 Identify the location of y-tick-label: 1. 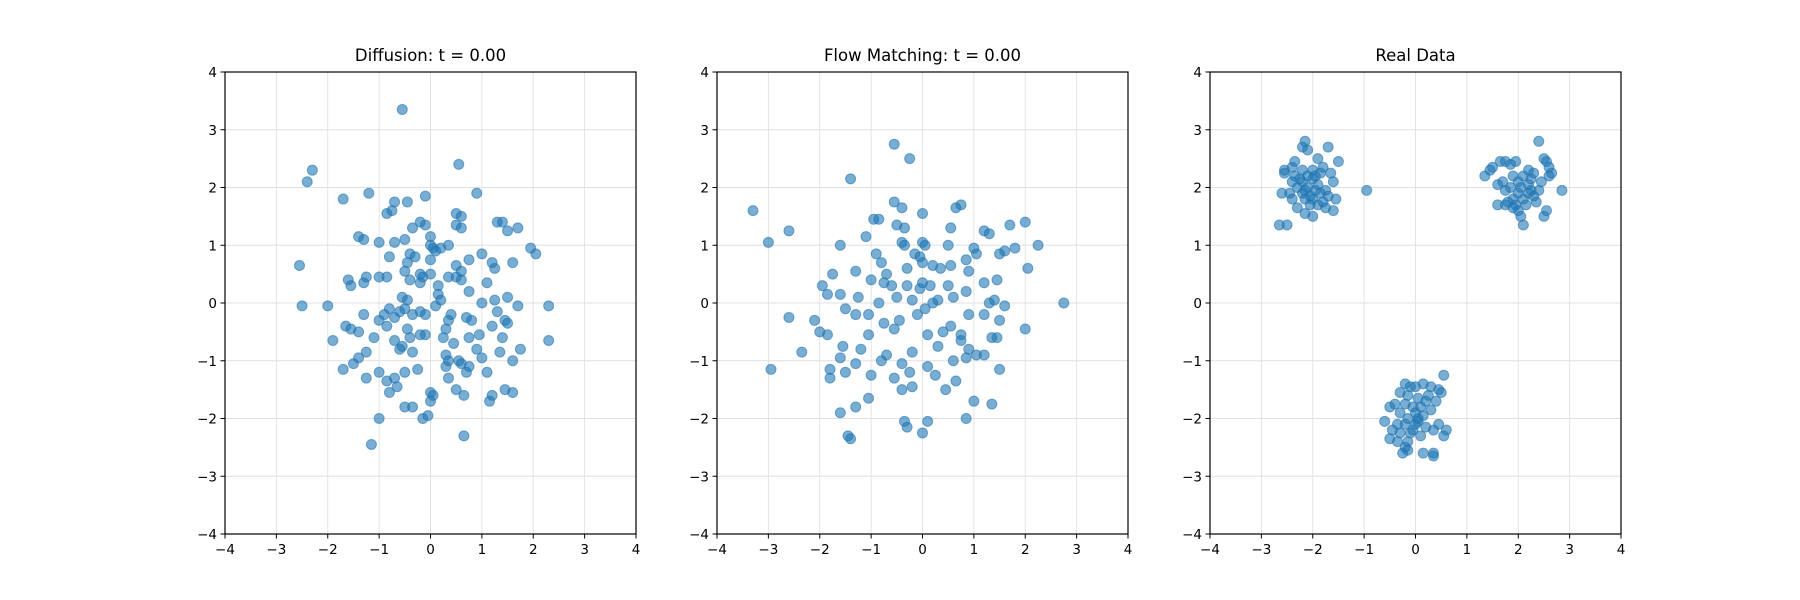
(1197, 246).